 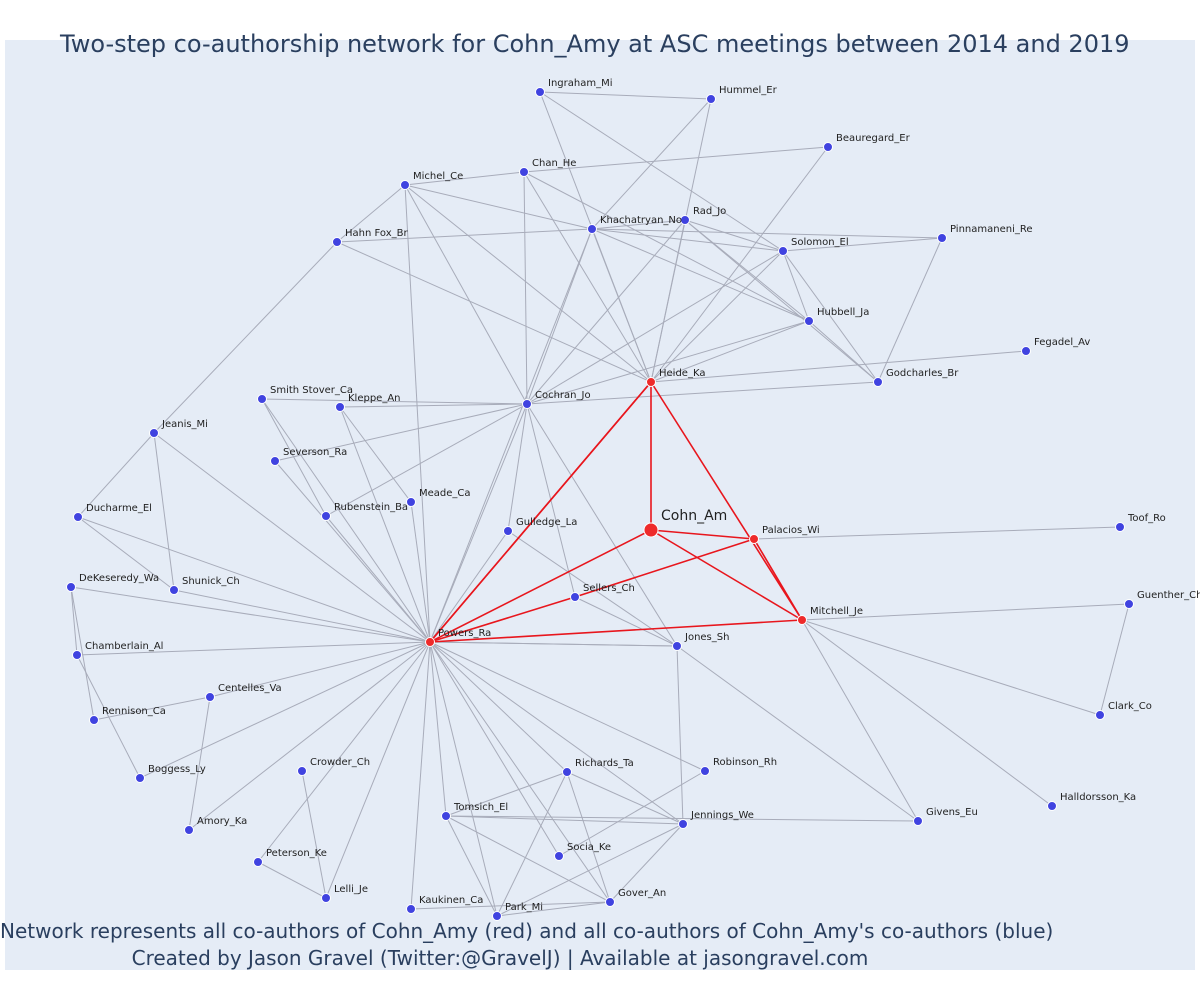 What do you see at coordinates (546, 522) in the screenshot?
I see `node-label-Gulledge_La: Gulledge_La` at bounding box center [546, 522].